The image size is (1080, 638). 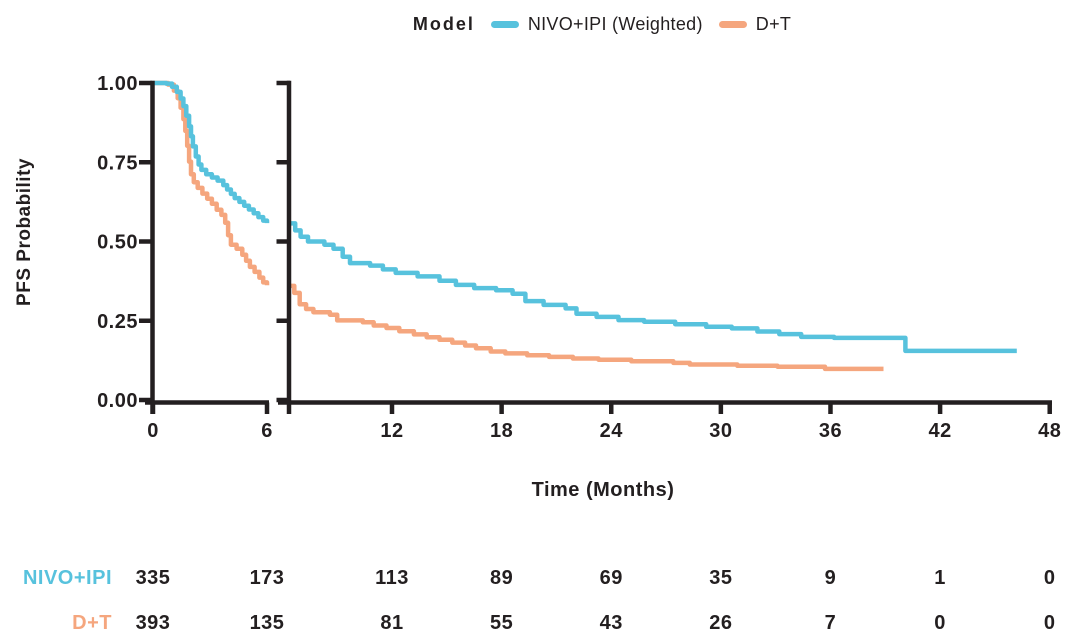 I want to click on risk-row-label-dt: D+T, so click(x=92, y=623).